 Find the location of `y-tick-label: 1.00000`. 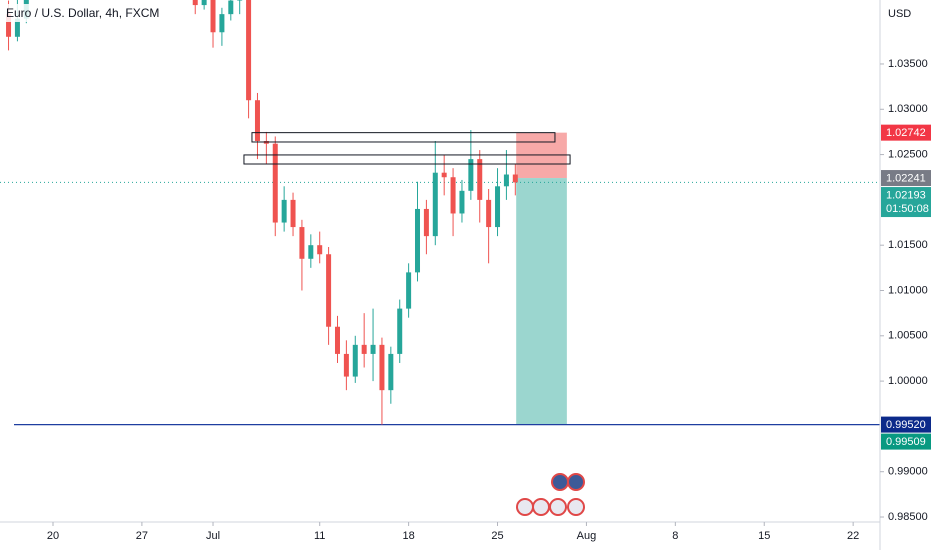

y-tick-label: 1.00000 is located at coordinates (908, 381).